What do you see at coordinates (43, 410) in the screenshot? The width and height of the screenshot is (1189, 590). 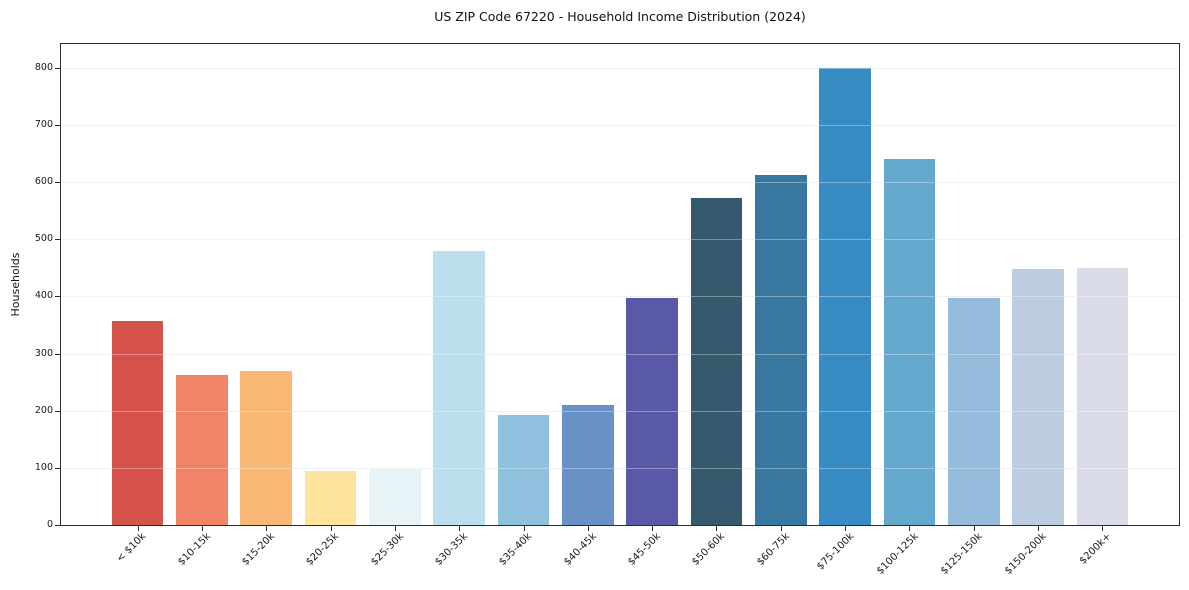 I see `y-tick-label: 200` at bounding box center [43, 410].